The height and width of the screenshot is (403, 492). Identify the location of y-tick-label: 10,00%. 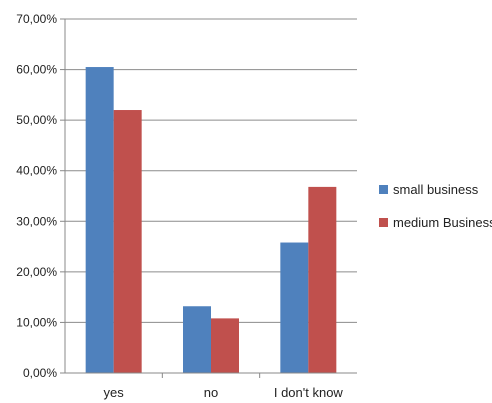
(36, 322).